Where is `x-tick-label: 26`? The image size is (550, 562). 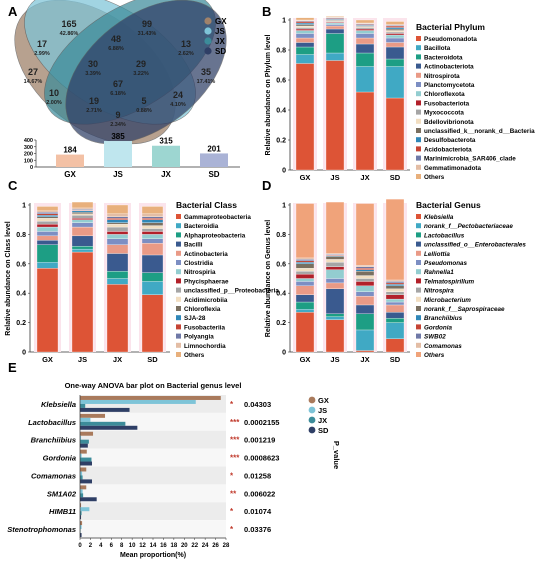 x-tick-label: 26 is located at coordinates (215, 546).